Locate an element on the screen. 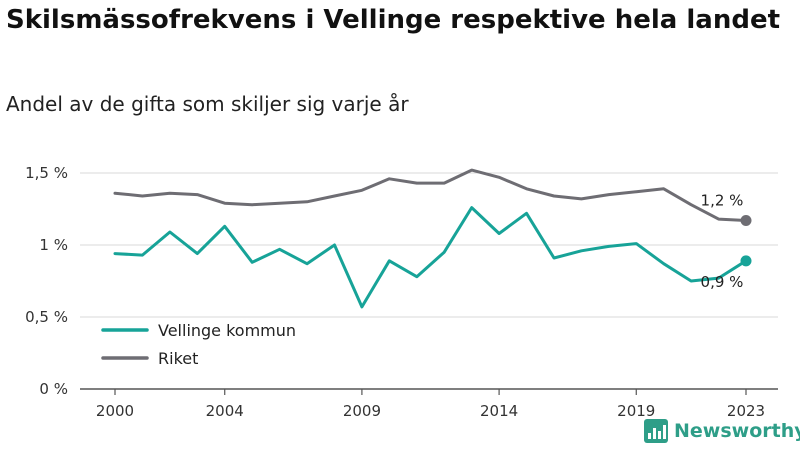 The height and width of the screenshot is (450, 800). newsworthy-logo: Newsworthy is located at coordinates (722, 431).